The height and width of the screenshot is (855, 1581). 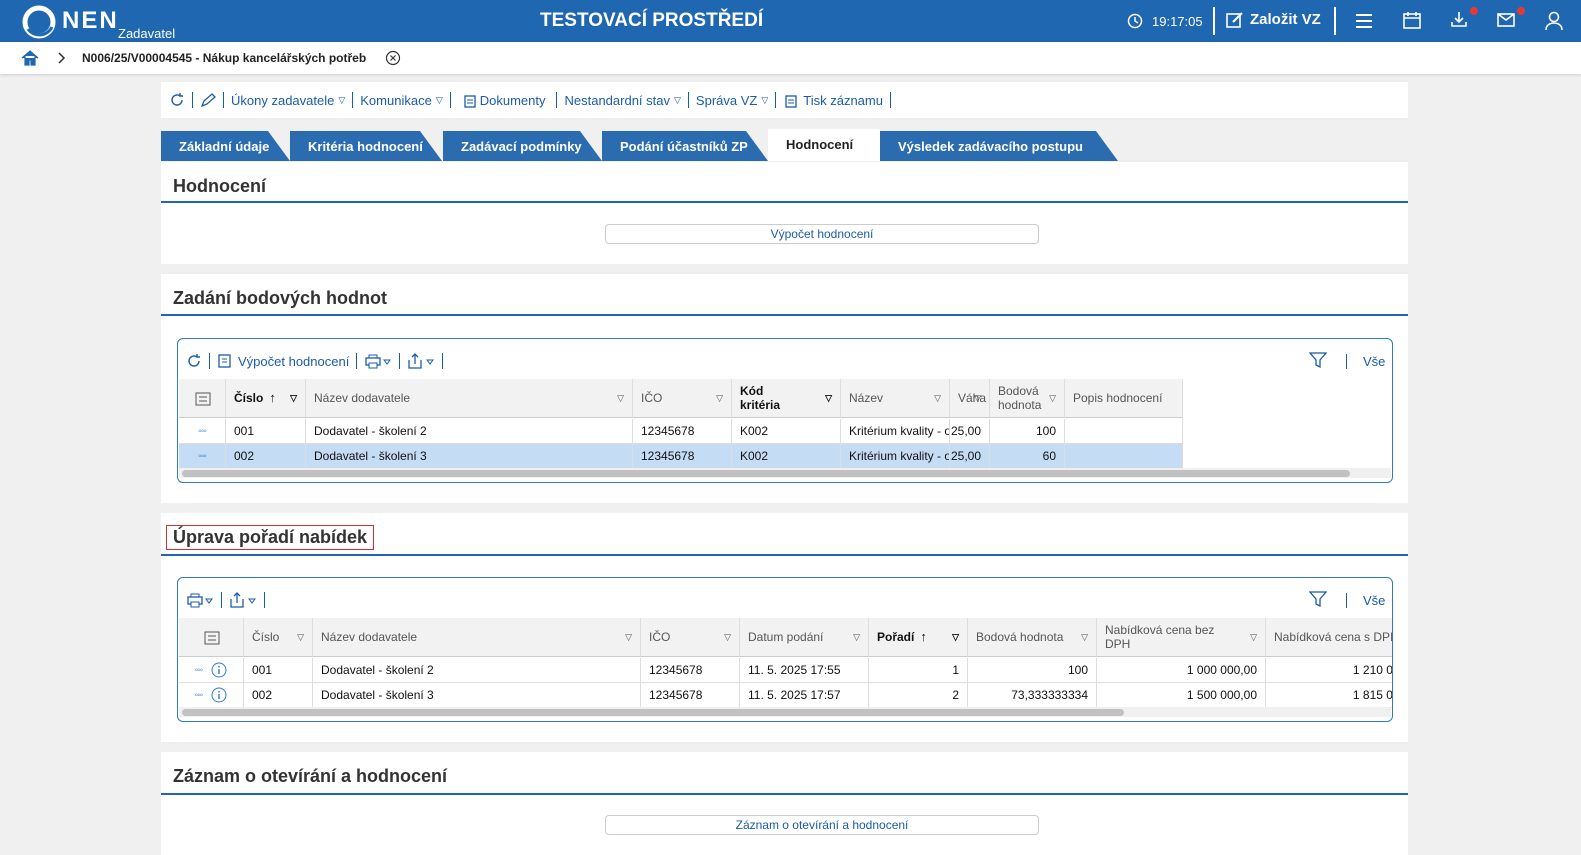 What do you see at coordinates (225, 146) in the screenshot?
I see `tab: Základní údaje` at bounding box center [225, 146].